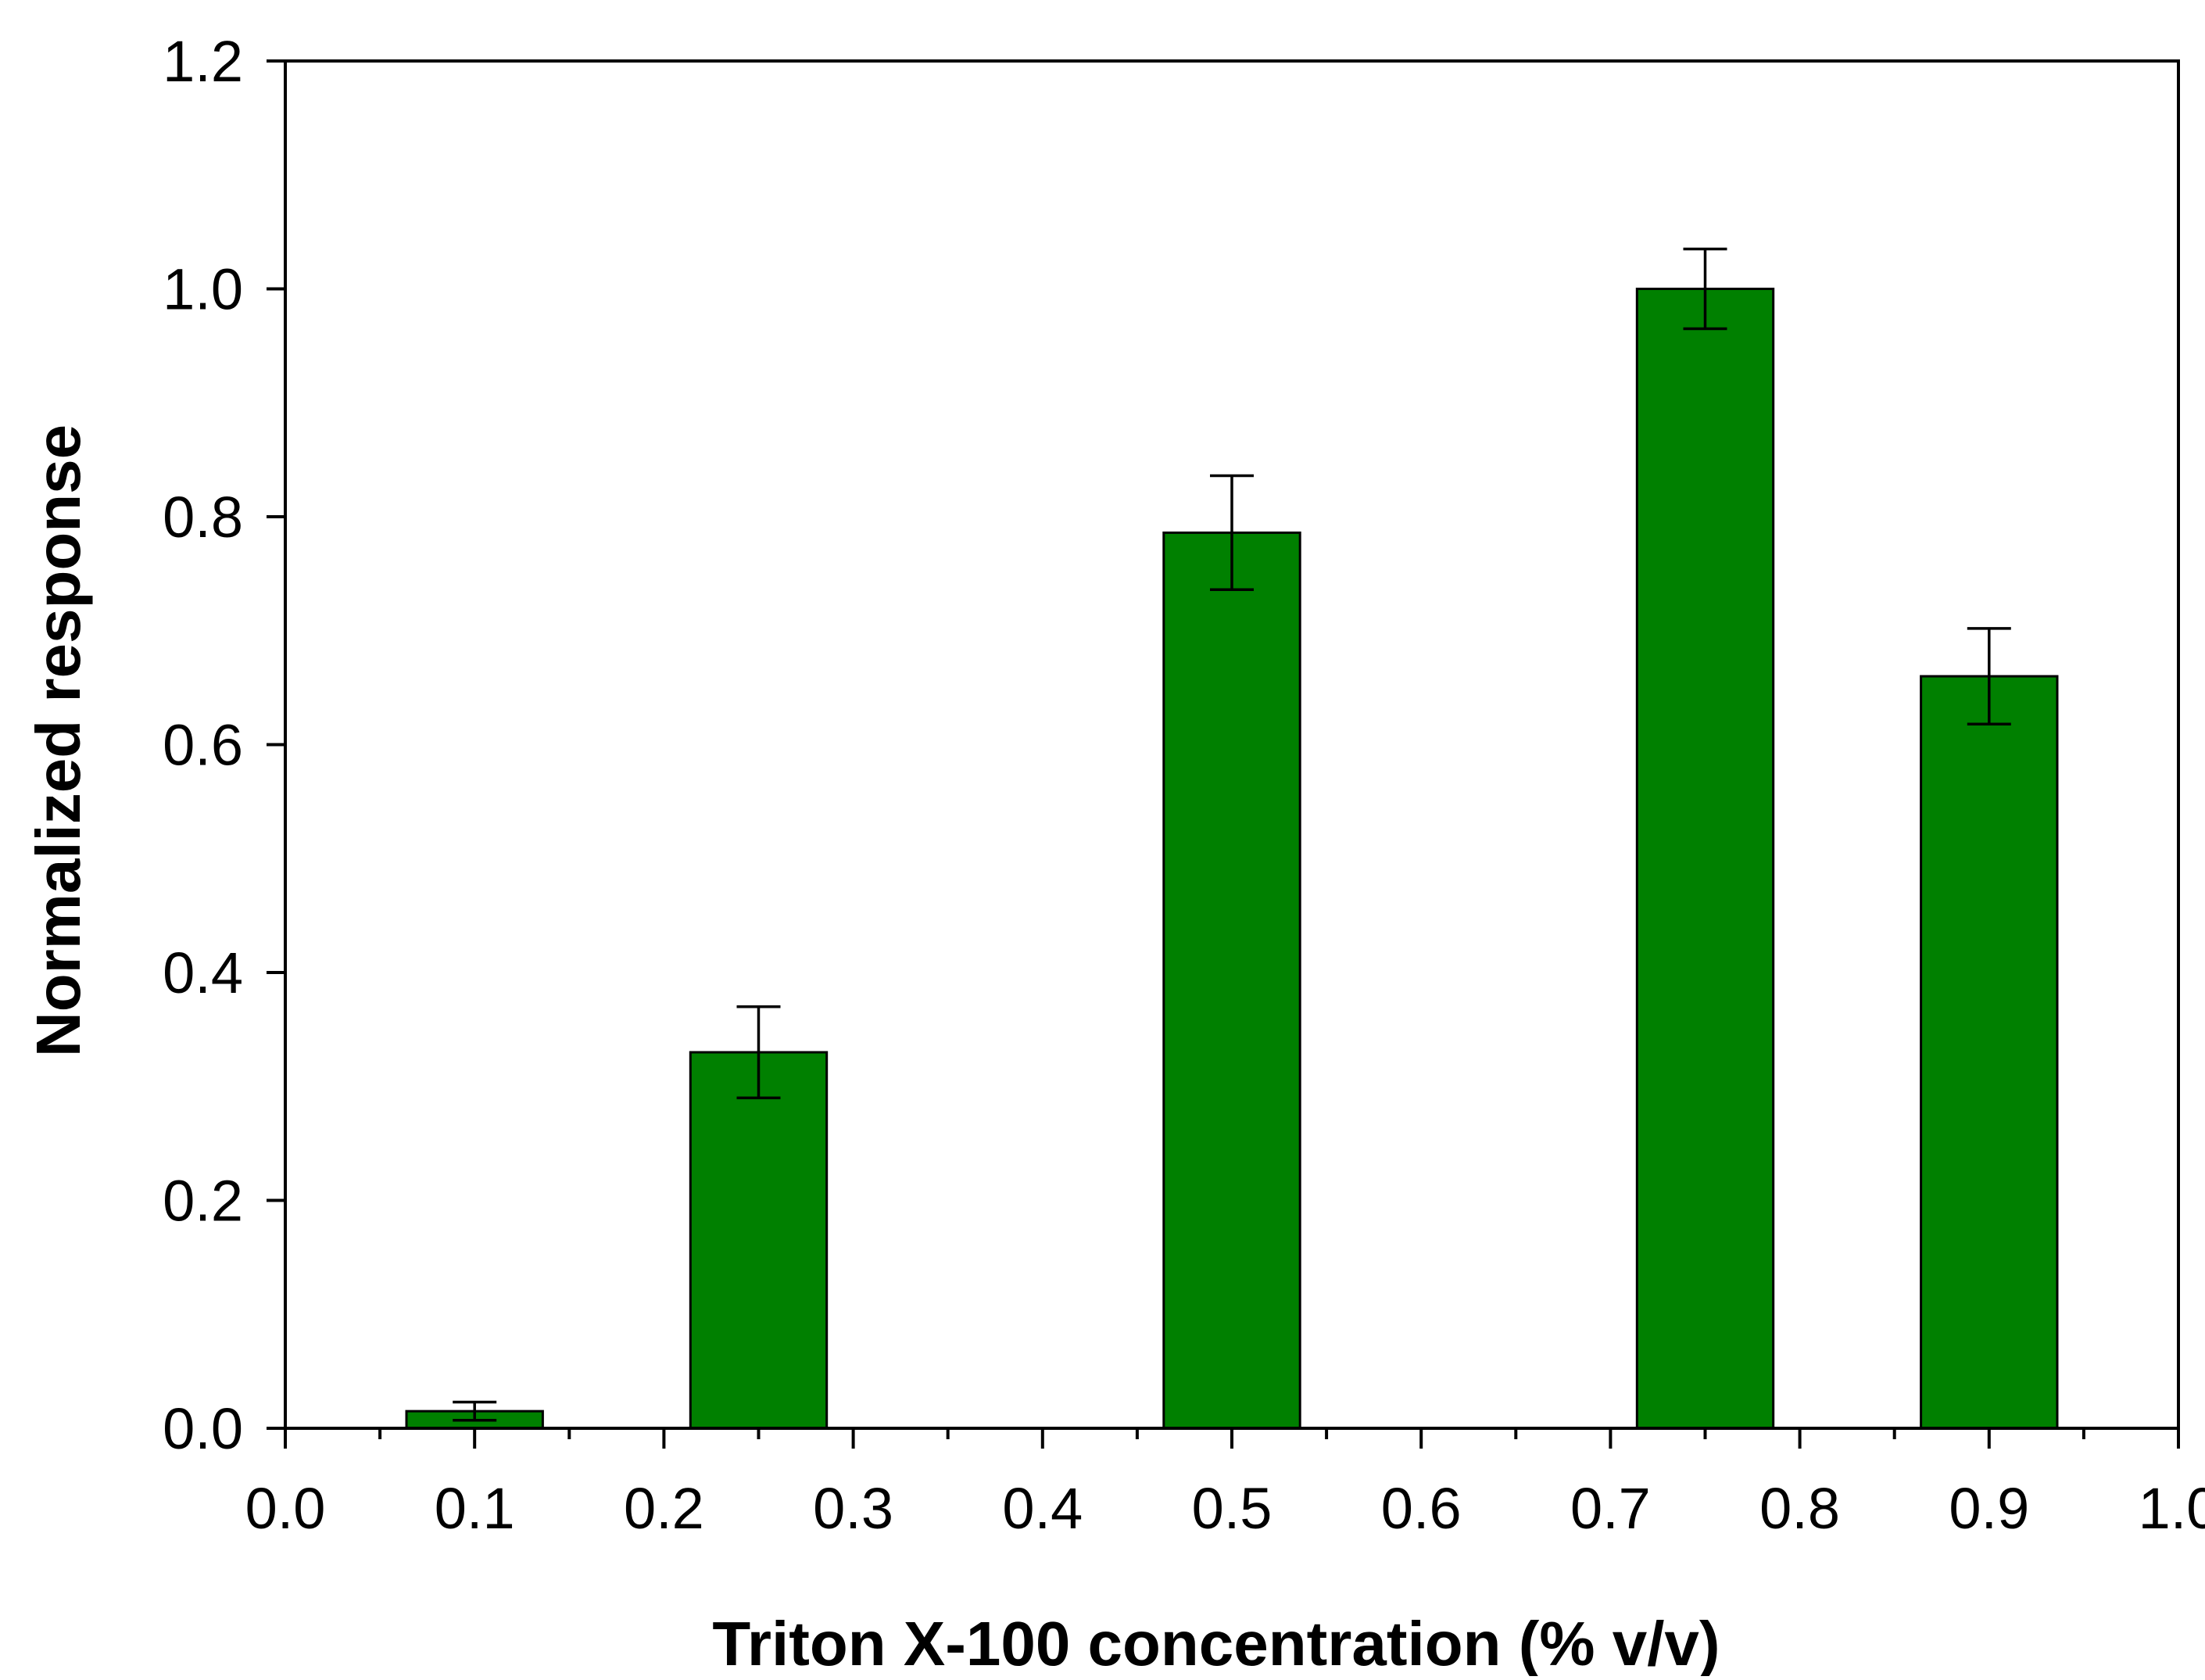 This screenshot has width=2205, height=1680. I want to click on x-tick-label-4: 0.4, so click(1042, 1508).